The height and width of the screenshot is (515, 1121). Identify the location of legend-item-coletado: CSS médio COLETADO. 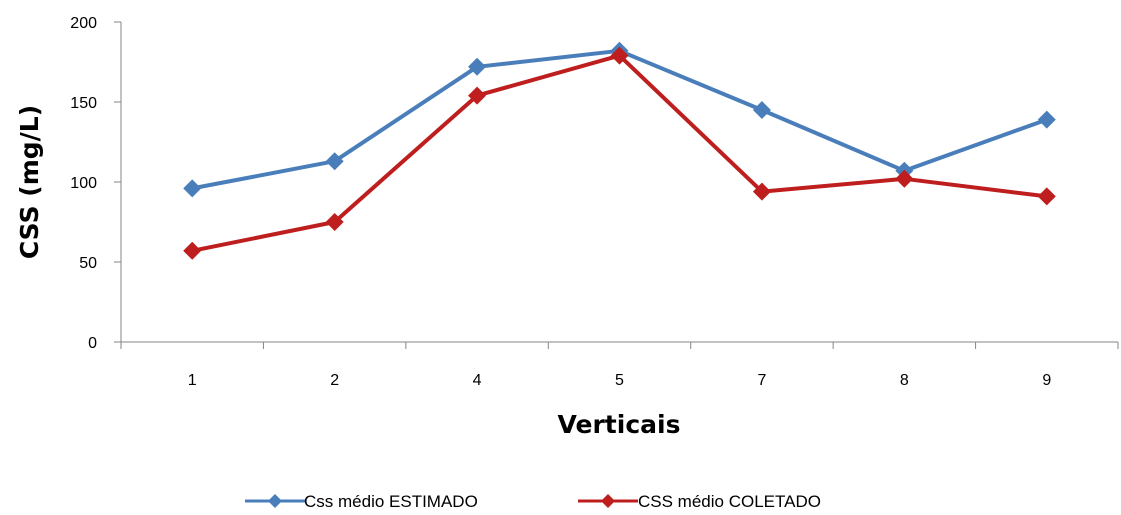
(699, 501).